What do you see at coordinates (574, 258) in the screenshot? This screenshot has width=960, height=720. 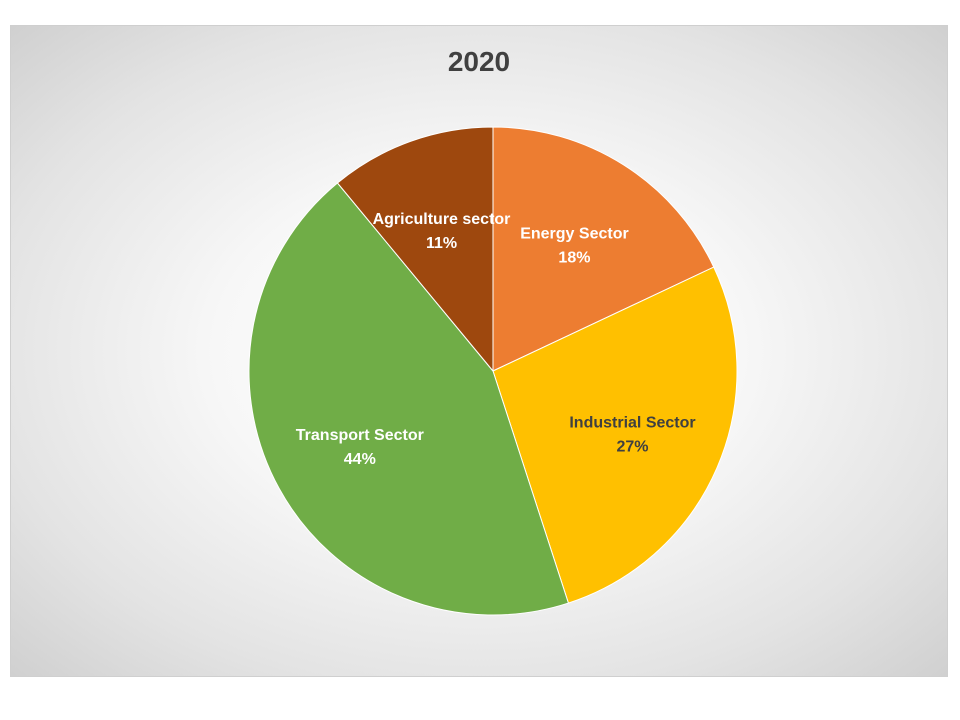 I see `slice-value-energy-sector: 18%` at bounding box center [574, 258].